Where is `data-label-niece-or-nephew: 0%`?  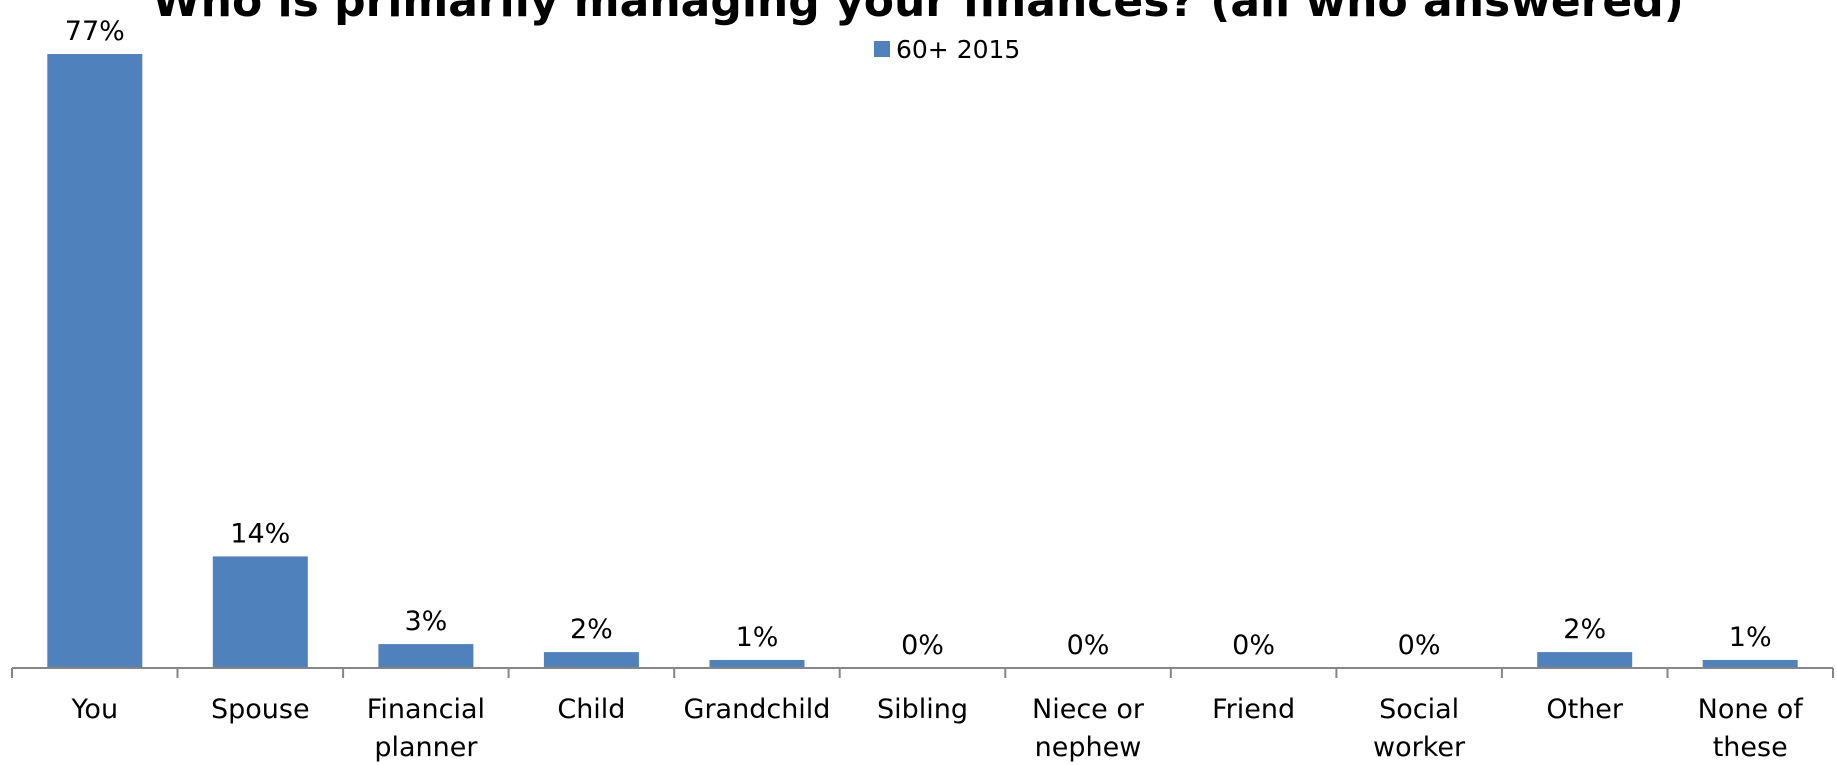 data-label-niece-or-nephew: 0% is located at coordinates (1088, 645).